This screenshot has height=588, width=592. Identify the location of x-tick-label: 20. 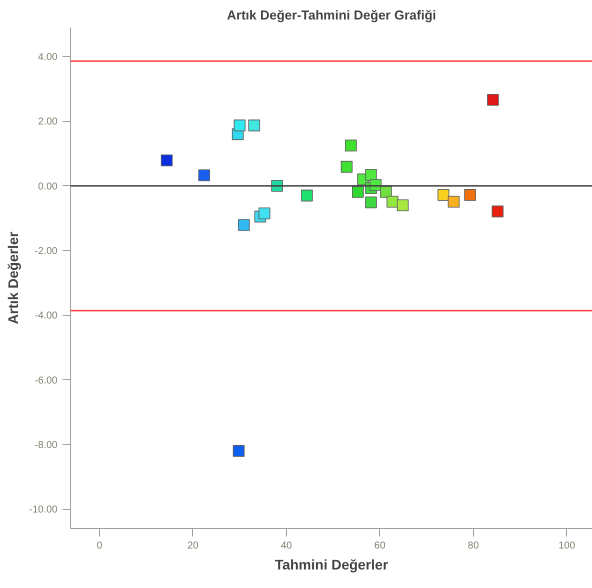
(193, 546).